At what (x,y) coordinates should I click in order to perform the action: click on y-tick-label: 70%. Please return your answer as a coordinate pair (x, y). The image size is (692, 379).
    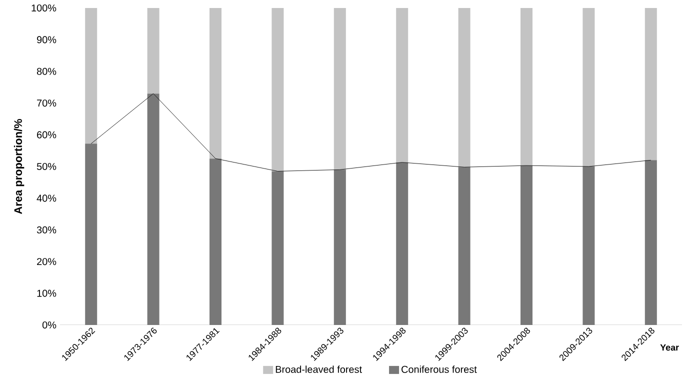
    Looking at the image, I should click on (46, 103).